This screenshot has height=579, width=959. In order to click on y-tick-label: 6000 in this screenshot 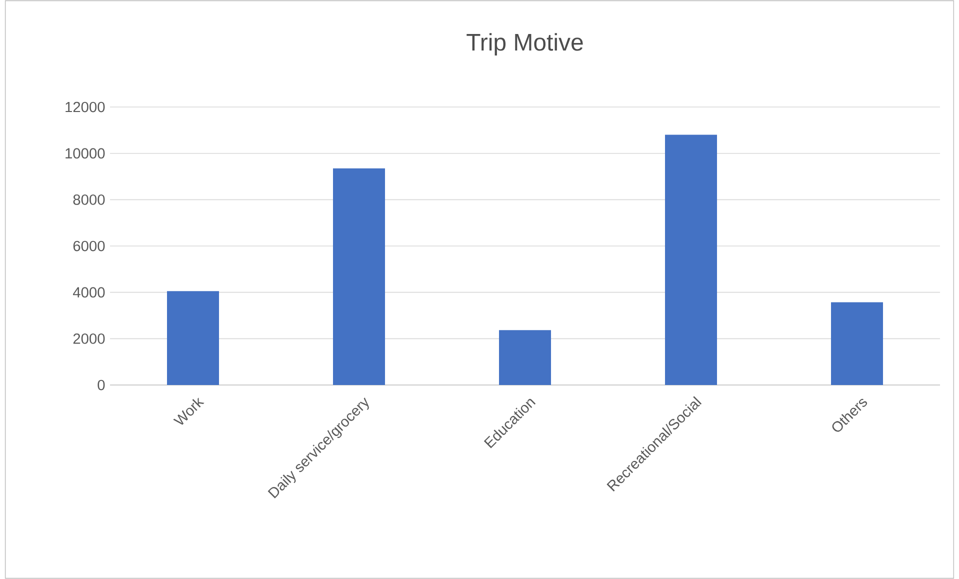, I will do `click(89, 246)`.